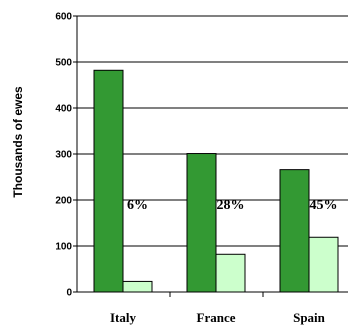 The image size is (348, 328). I want to click on bar-annotation: 28%, so click(231, 205).